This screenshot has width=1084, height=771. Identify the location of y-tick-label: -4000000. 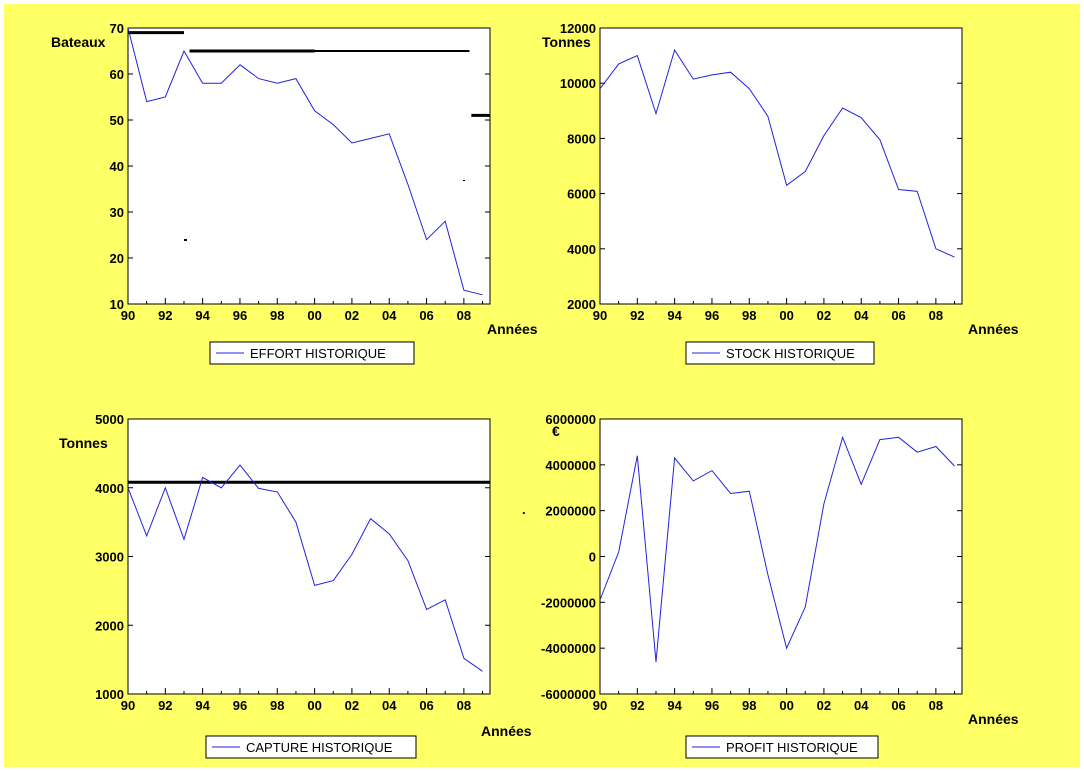
(568, 648).